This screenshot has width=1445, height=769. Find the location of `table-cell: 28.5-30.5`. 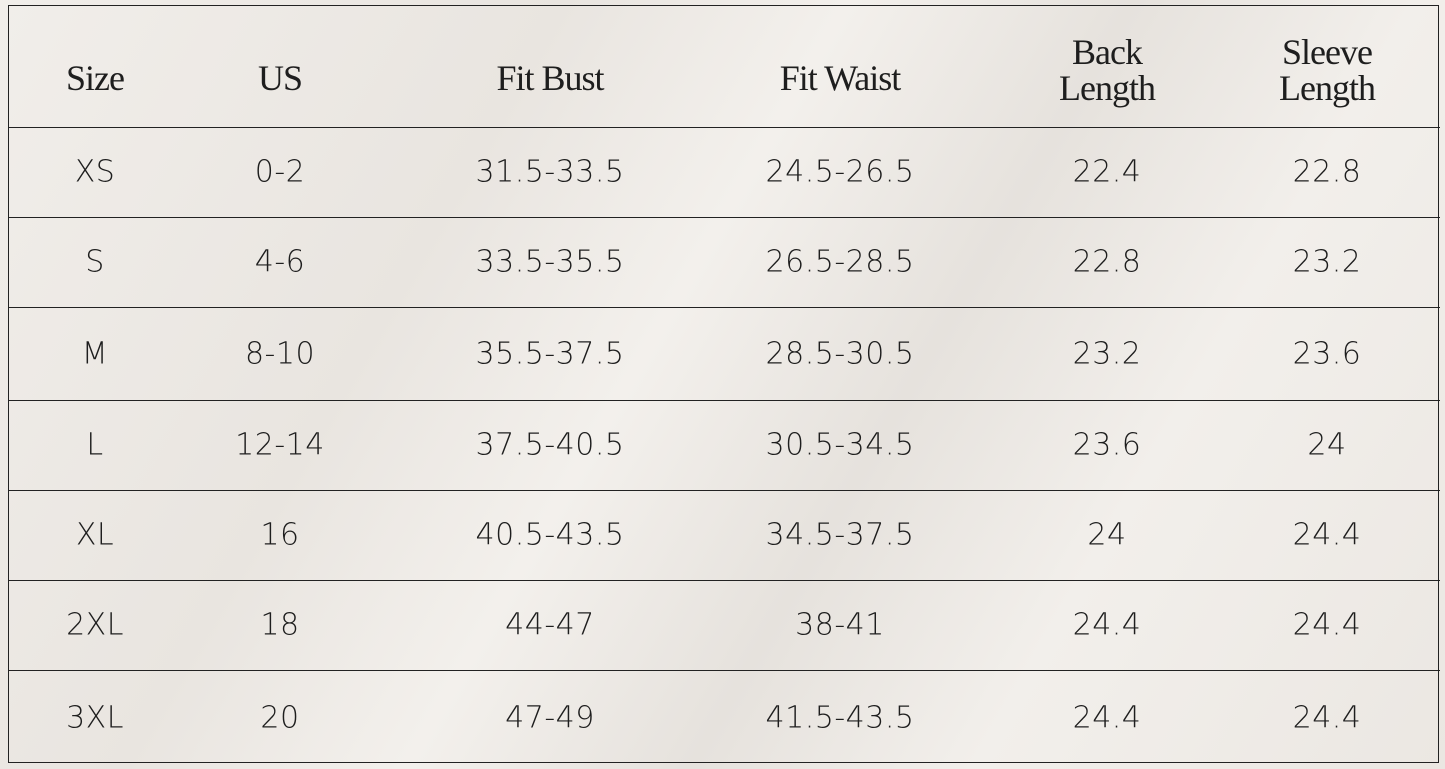

table-cell: 28.5-30.5 is located at coordinates (840, 353).